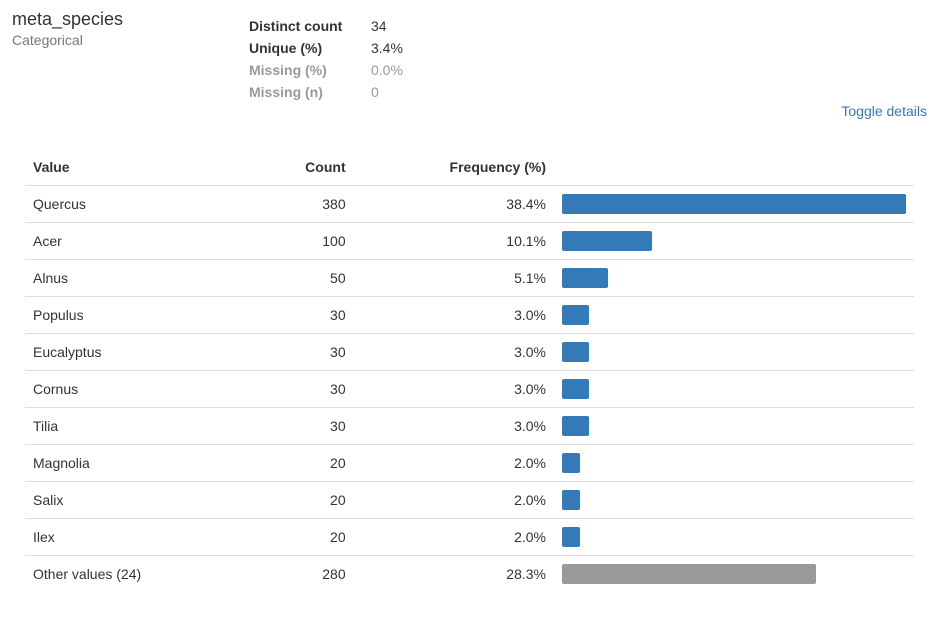  I want to click on cell-value: Alnus, so click(100, 278).